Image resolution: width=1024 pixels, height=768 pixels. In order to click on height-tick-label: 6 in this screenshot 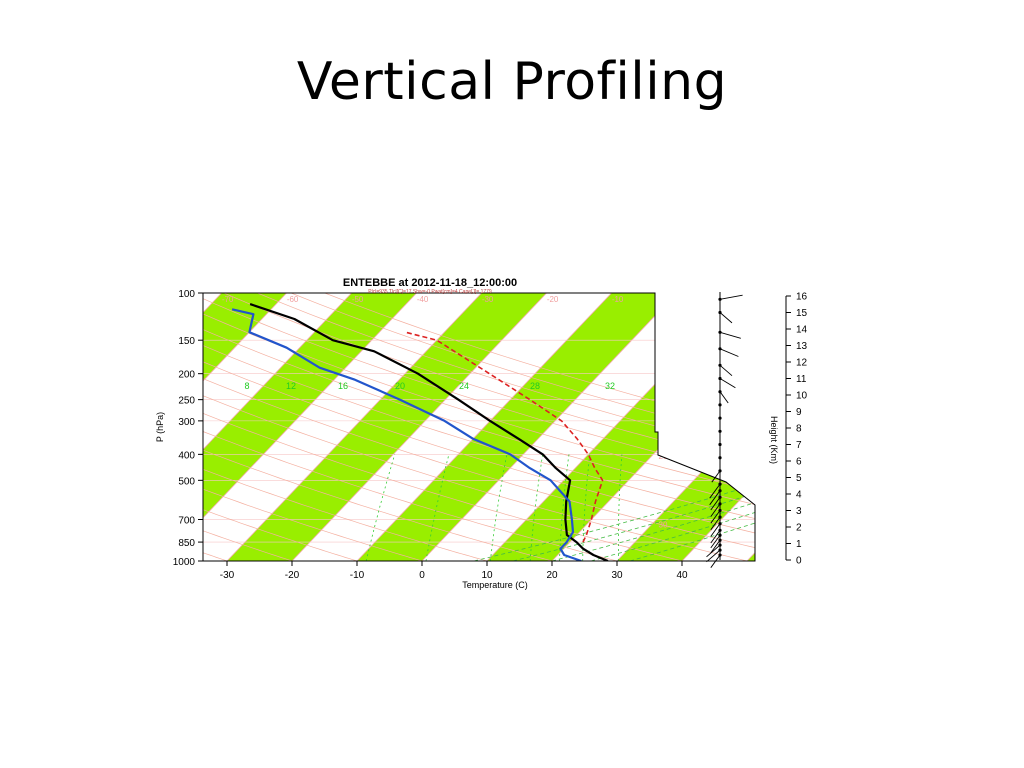, I will do `click(799, 462)`.